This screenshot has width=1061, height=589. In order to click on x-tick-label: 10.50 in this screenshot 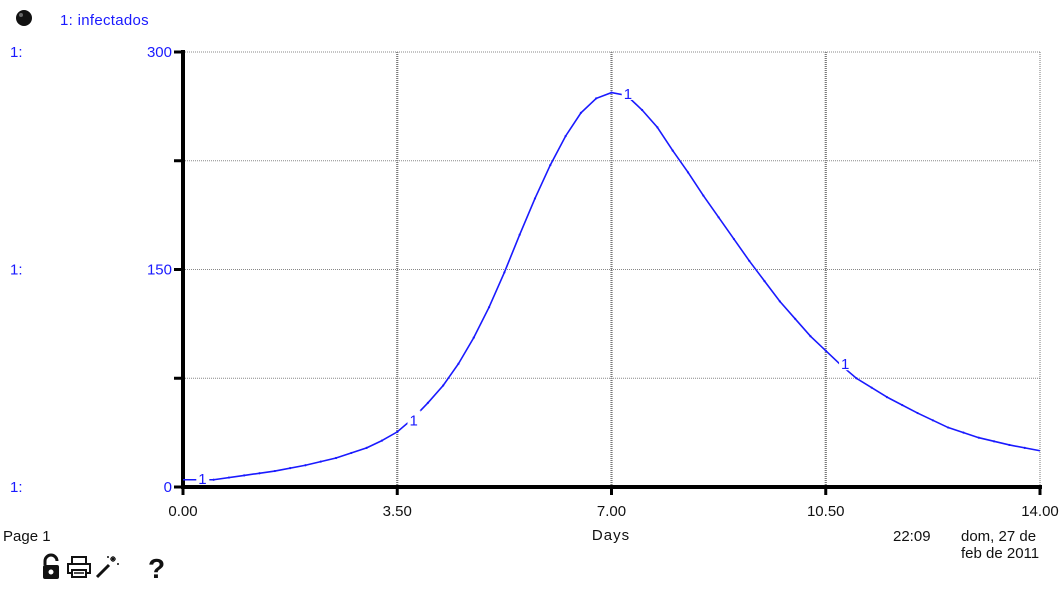, I will do `click(826, 511)`.